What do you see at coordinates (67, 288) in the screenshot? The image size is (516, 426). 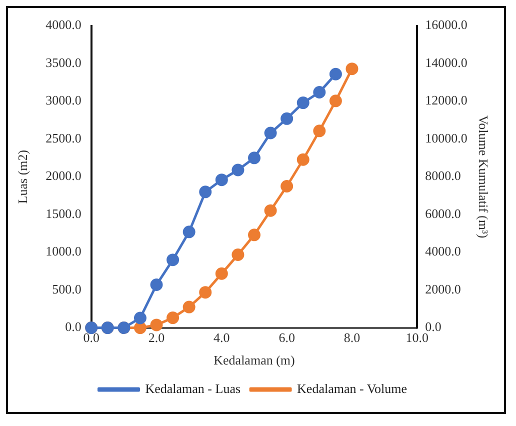 I see `y-tick-label: 500.0` at bounding box center [67, 288].